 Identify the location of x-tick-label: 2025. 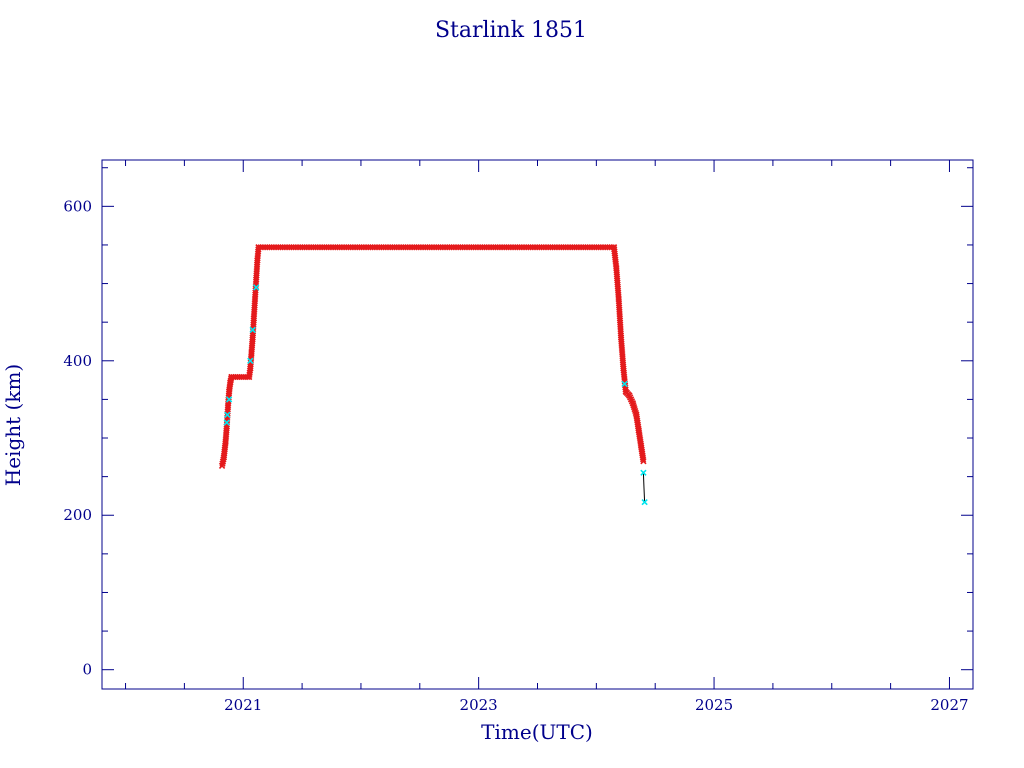
(714, 705).